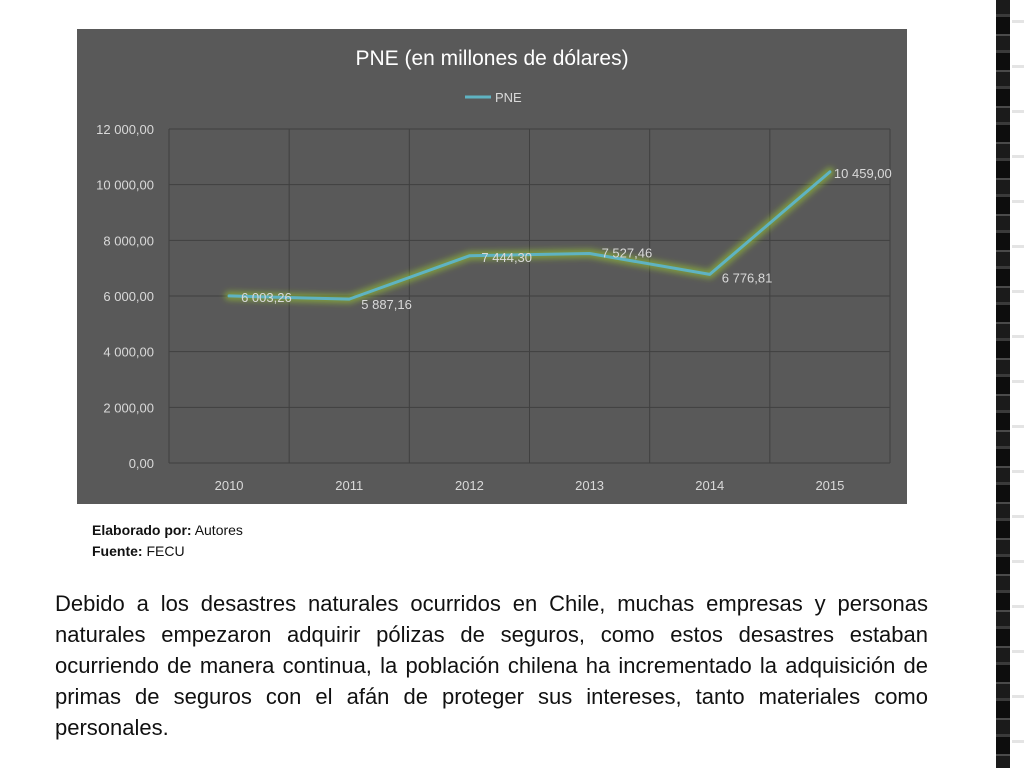 The image size is (1024, 768). Describe the element at coordinates (128, 352) in the screenshot. I see `y-tick-label: 4 000,00` at that location.